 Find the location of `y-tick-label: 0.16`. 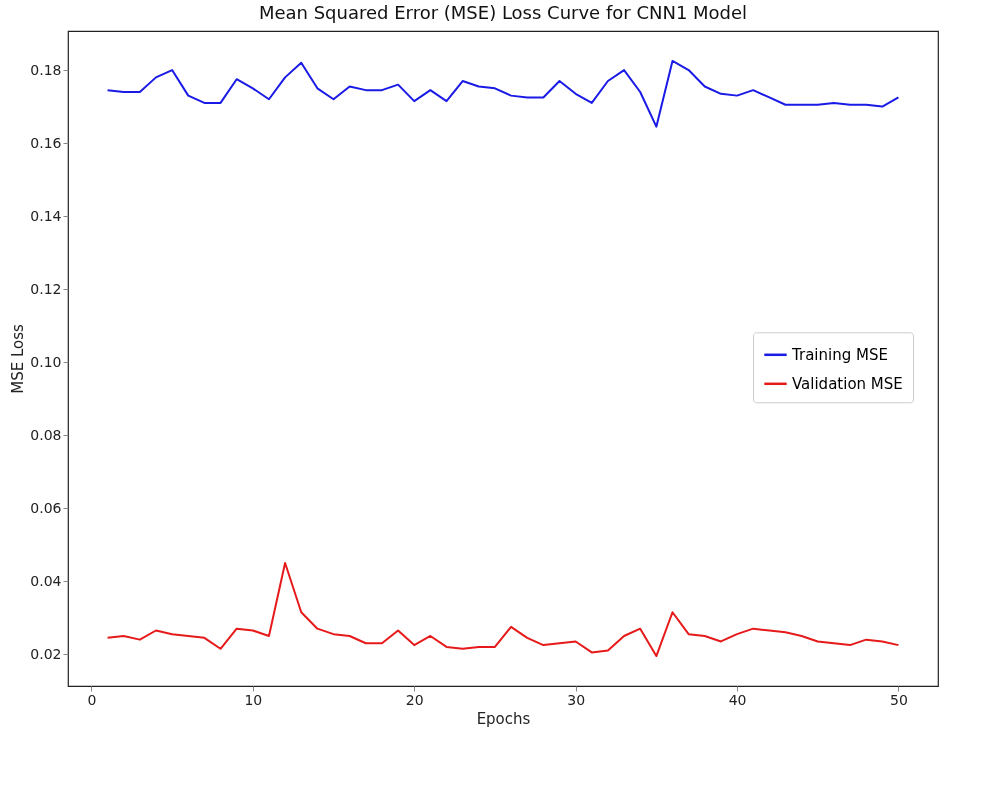

y-tick-label: 0.16 is located at coordinates (46, 142).